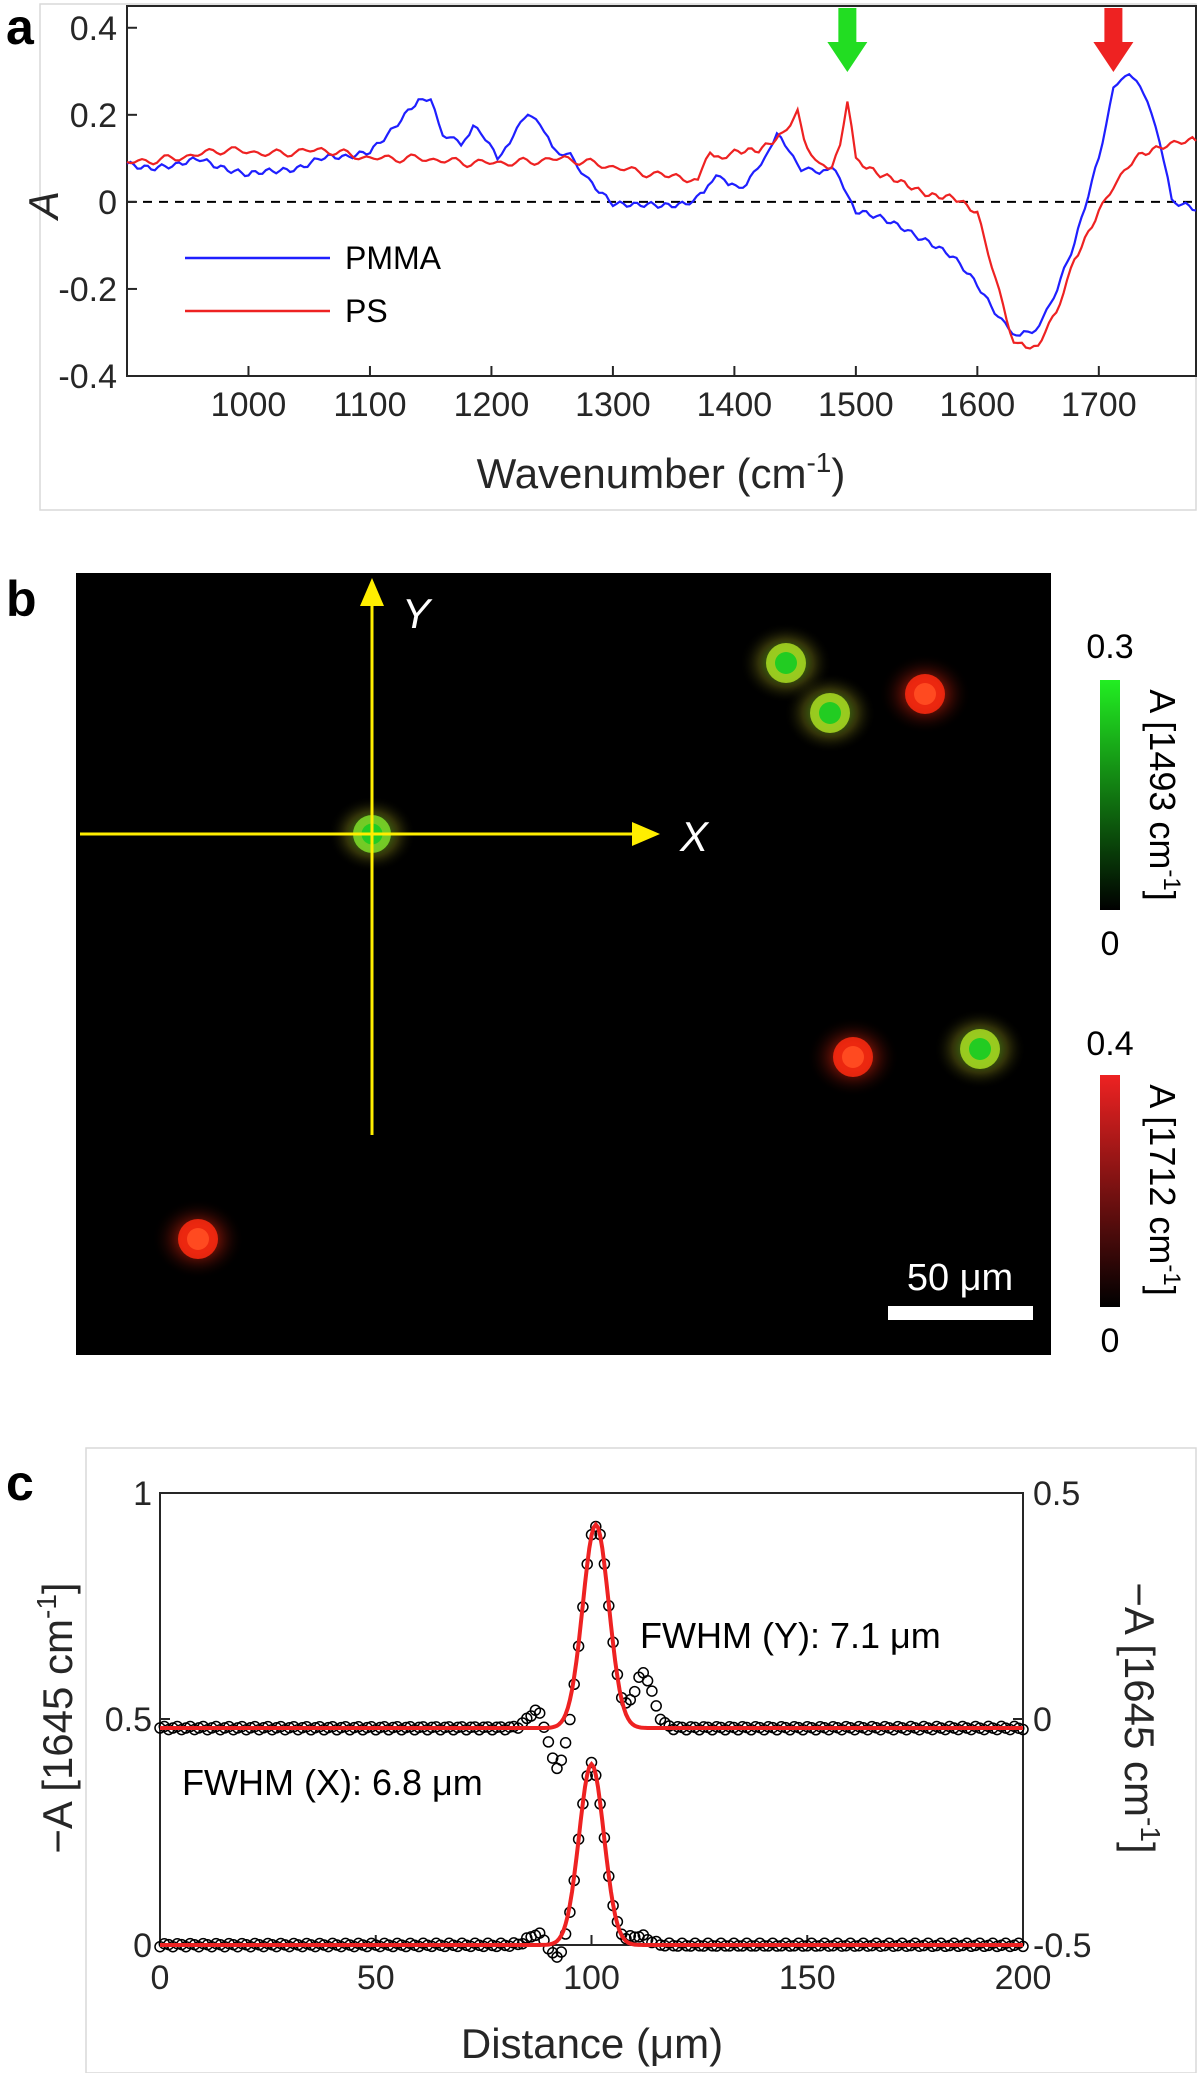 This screenshot has width=1200, height=2073. I want to click on panel-c-xlabel: Distance (μm), so click(592, 2043).